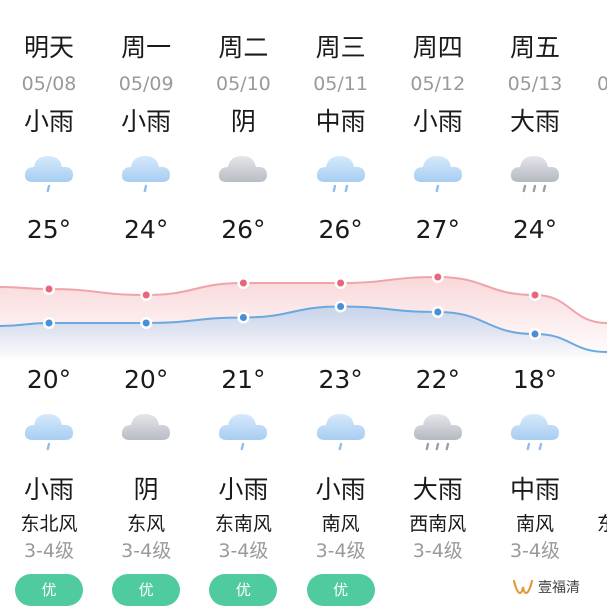 Image resolution: width=607 pixels, height=611 pixels. What do you see at coordinates (437, 489) in the screenshot?
I see `night-weather-label: 大雨` at bounding box center [437, 489].